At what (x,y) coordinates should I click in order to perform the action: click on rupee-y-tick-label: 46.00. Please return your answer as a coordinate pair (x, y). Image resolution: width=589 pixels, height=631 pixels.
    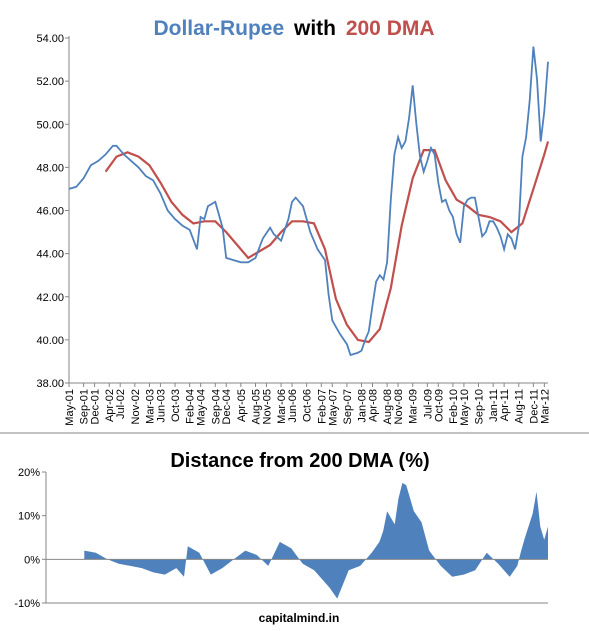
    Looking at the image, I should click on (50, 212).